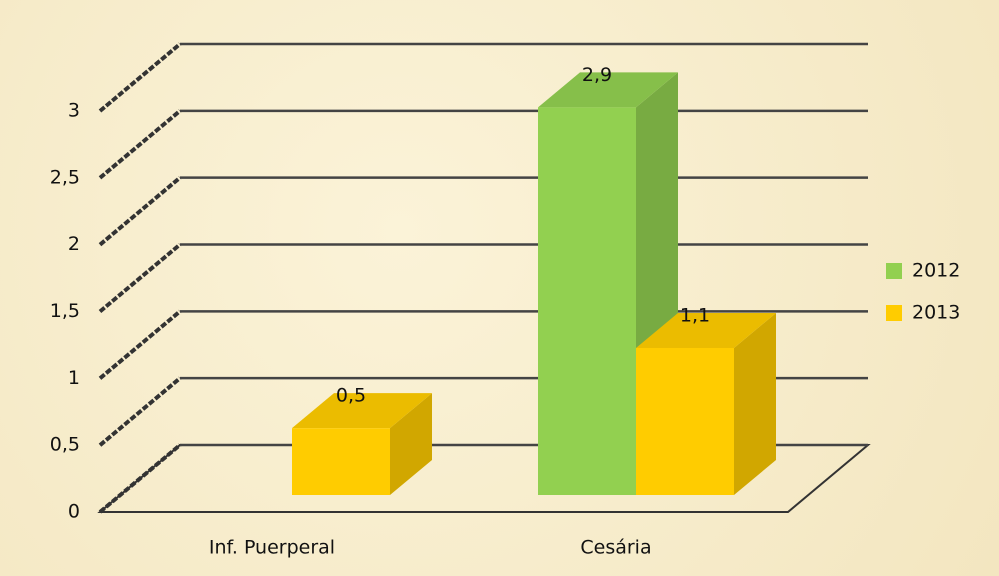 Image resolution: width=999 pixels, height=576 pixels. Describe the element at coordinates (597, 75) in the screenshot. I see `data-label: 2,9` at that location.